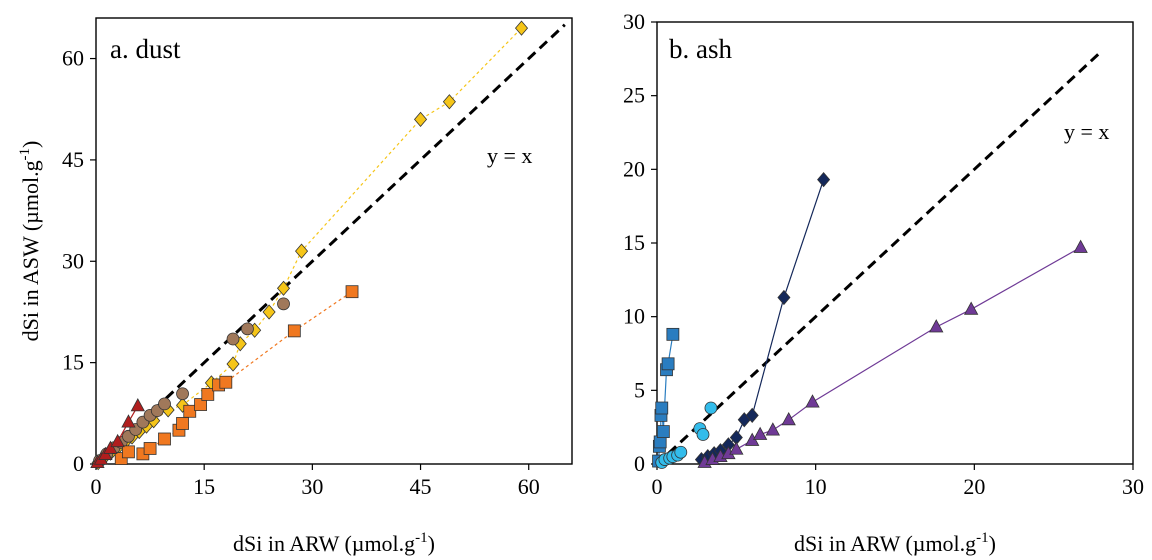  Describe the element at coordinates (634, 95) in the screenshot. I see `y-tick-label: 25` at that location.